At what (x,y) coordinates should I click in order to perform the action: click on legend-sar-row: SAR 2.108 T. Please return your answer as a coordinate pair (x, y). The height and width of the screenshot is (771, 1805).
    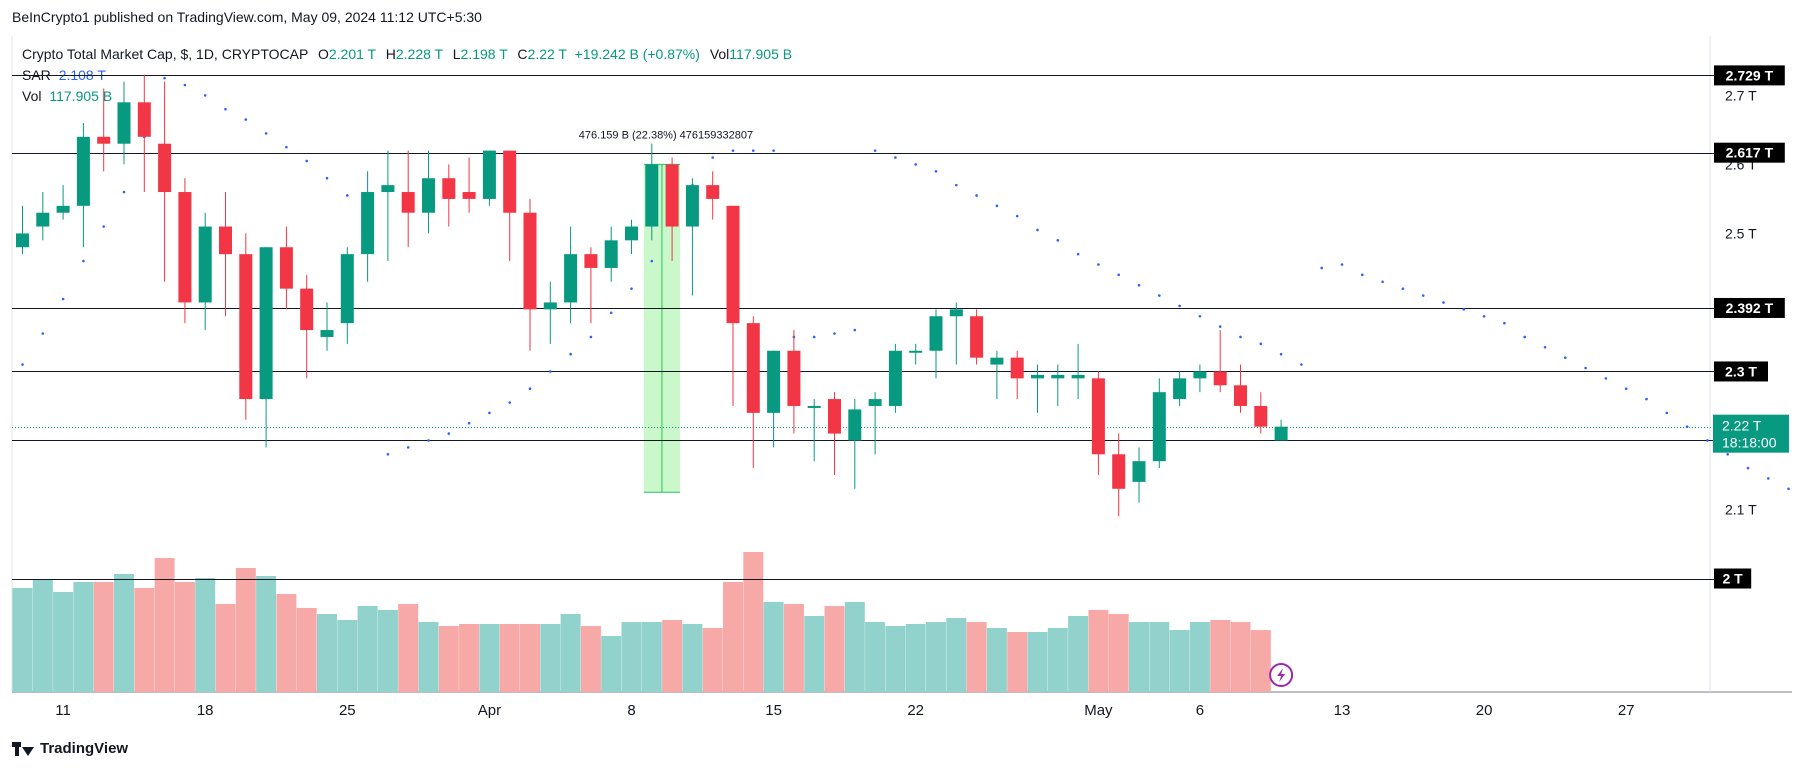
    Looking at the image, I should click on (407, 75).